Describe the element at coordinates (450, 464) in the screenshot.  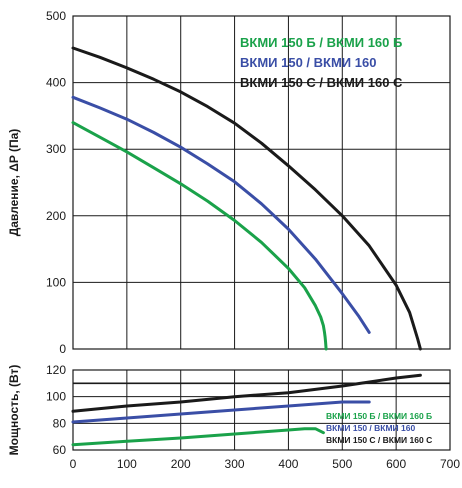
I see `x-tick-label: 700` at that location.